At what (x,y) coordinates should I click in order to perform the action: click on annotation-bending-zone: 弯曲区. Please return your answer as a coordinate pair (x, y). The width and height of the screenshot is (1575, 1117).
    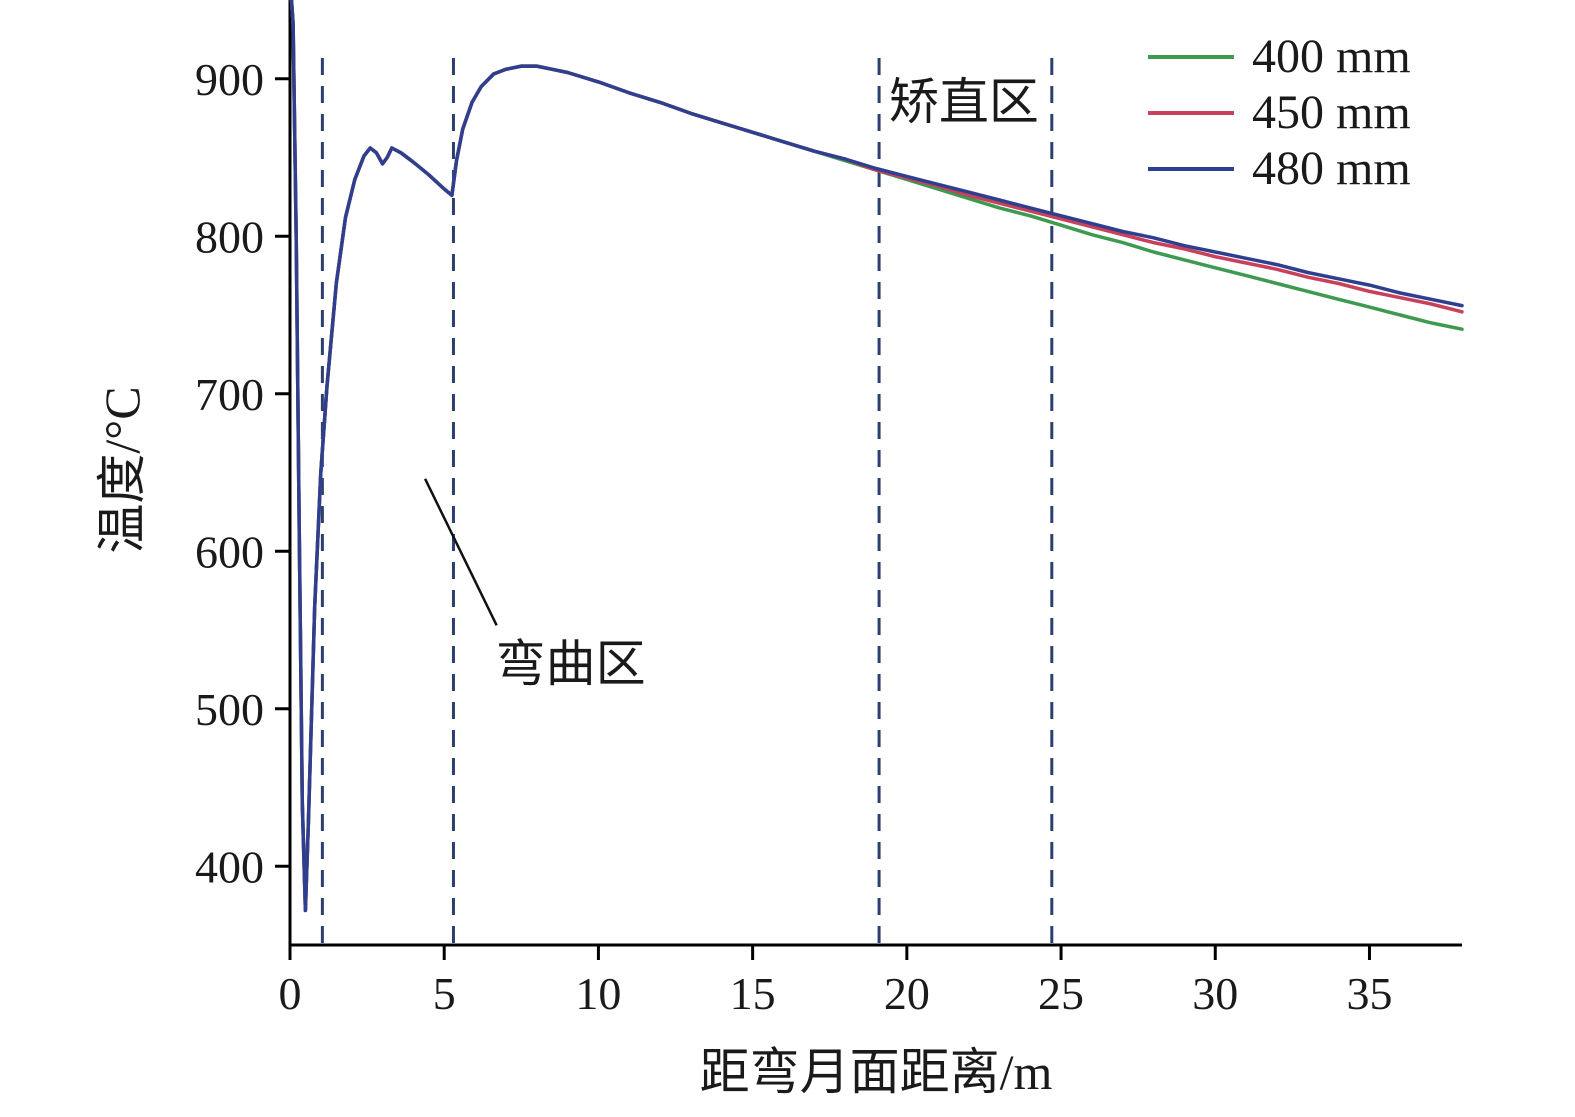
    Looking at the image, I should click on (570, 663).